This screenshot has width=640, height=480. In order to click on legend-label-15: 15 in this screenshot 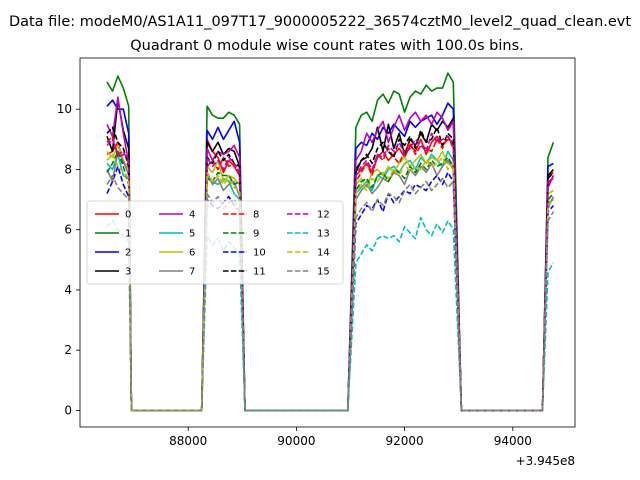, I will do `click(323, 272)`.